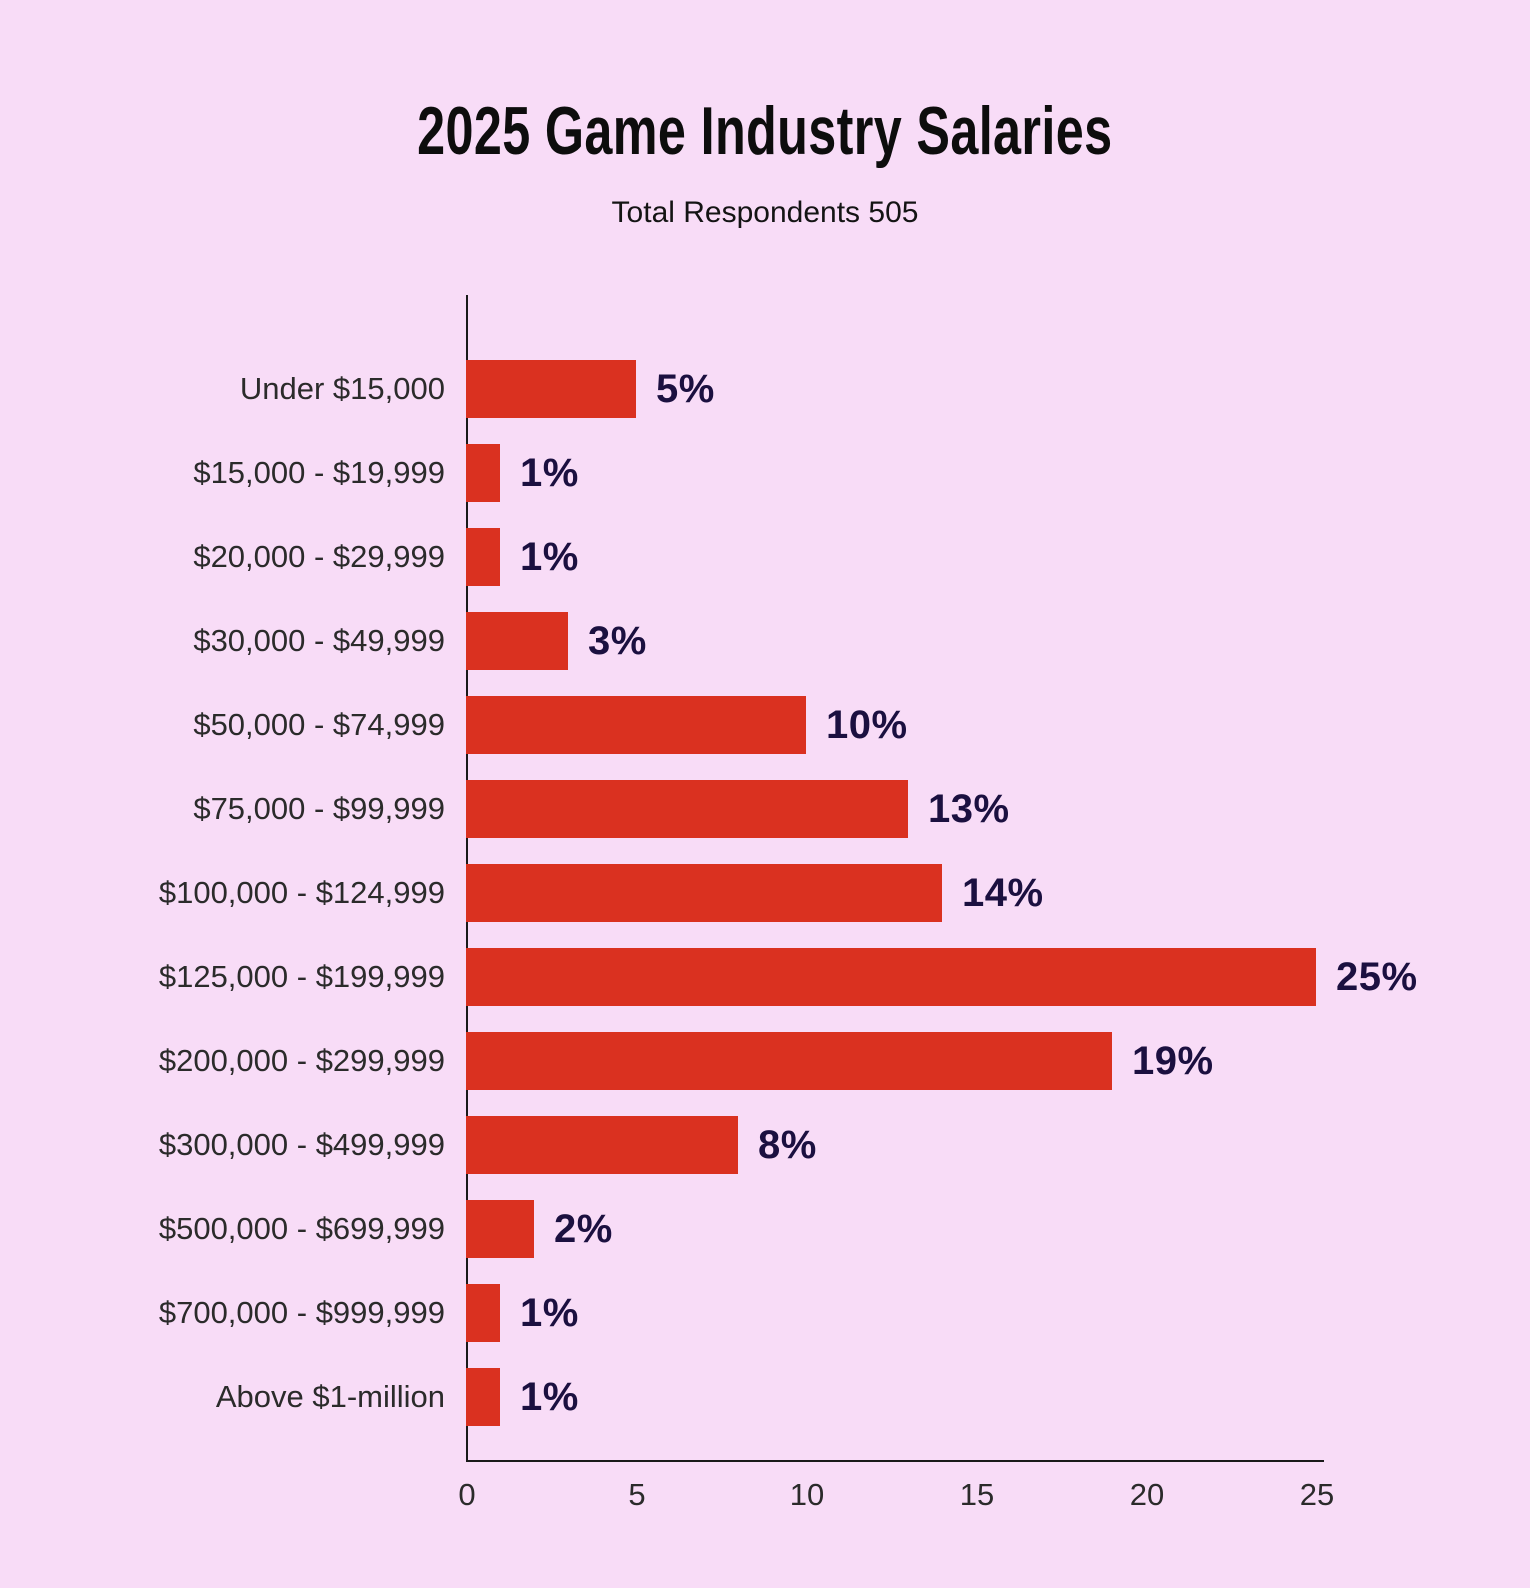 Image resolution: width=1530 pixels, height=1588 pixels. I want to click on bar-row: $20,000 - $29,999 1%, so click(765, 557).